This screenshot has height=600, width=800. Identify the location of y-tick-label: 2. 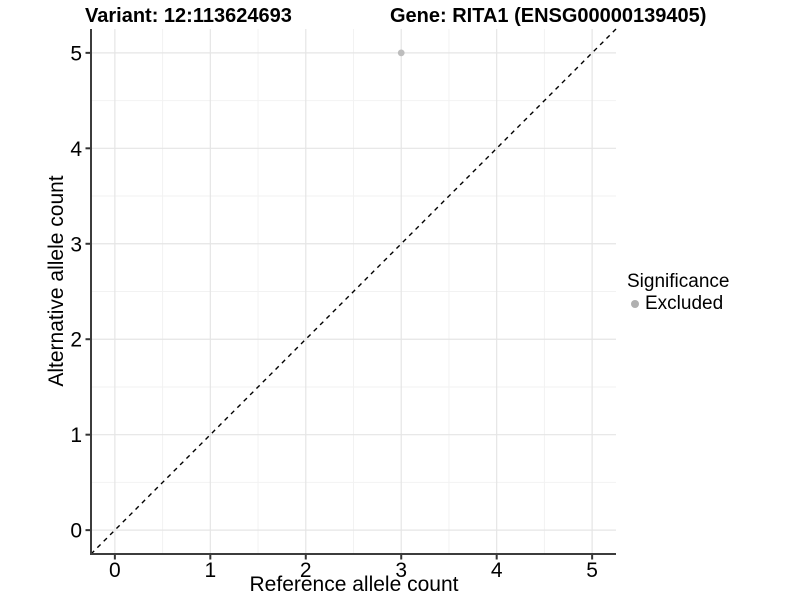
(76, 340).